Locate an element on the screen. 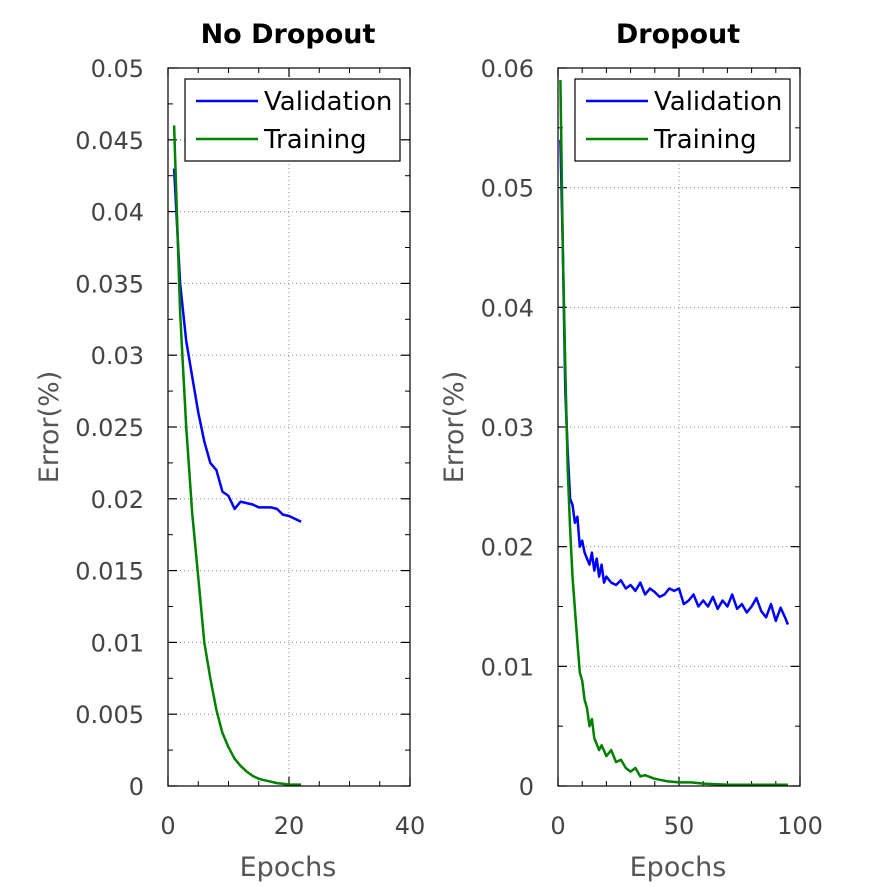  series-line-training is located at coordinates (237, 455).